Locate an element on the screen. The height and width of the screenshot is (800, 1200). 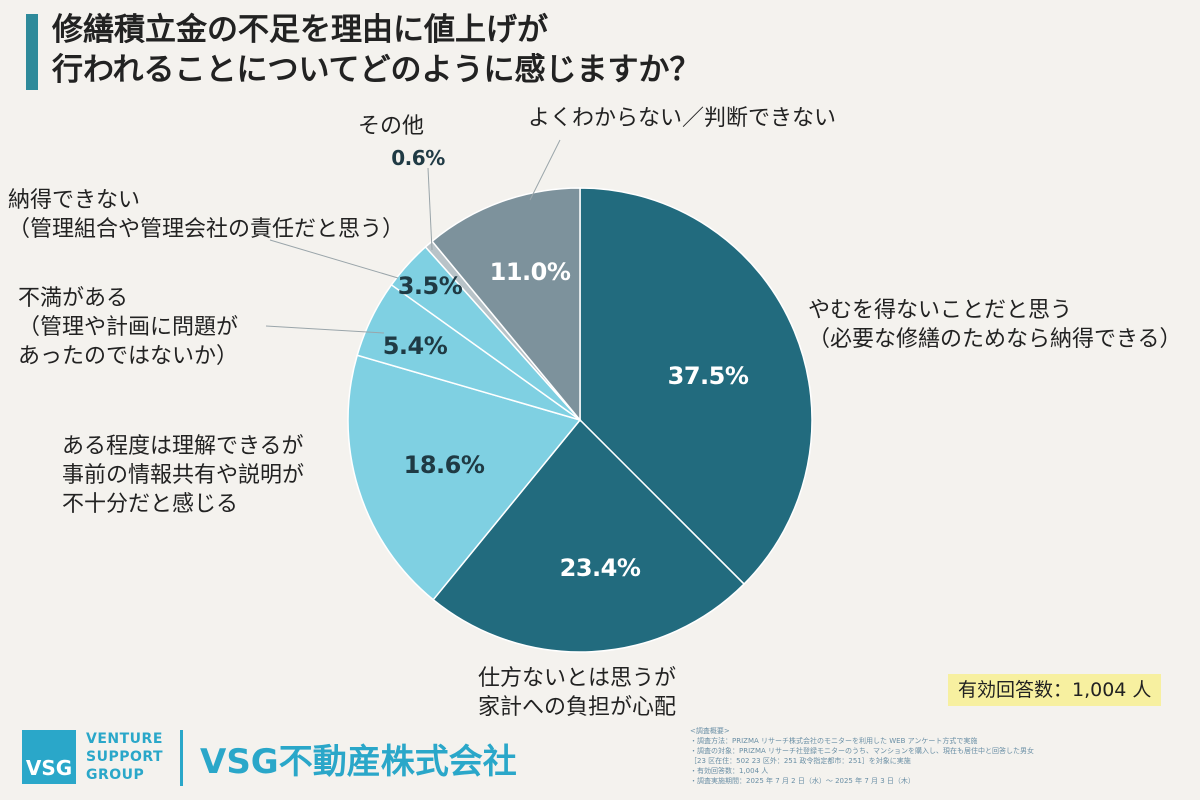
slice-label-0: やむを得ないことだと思う （必要な修繕のためなら納得できる） is located at coordinates (995, 325).